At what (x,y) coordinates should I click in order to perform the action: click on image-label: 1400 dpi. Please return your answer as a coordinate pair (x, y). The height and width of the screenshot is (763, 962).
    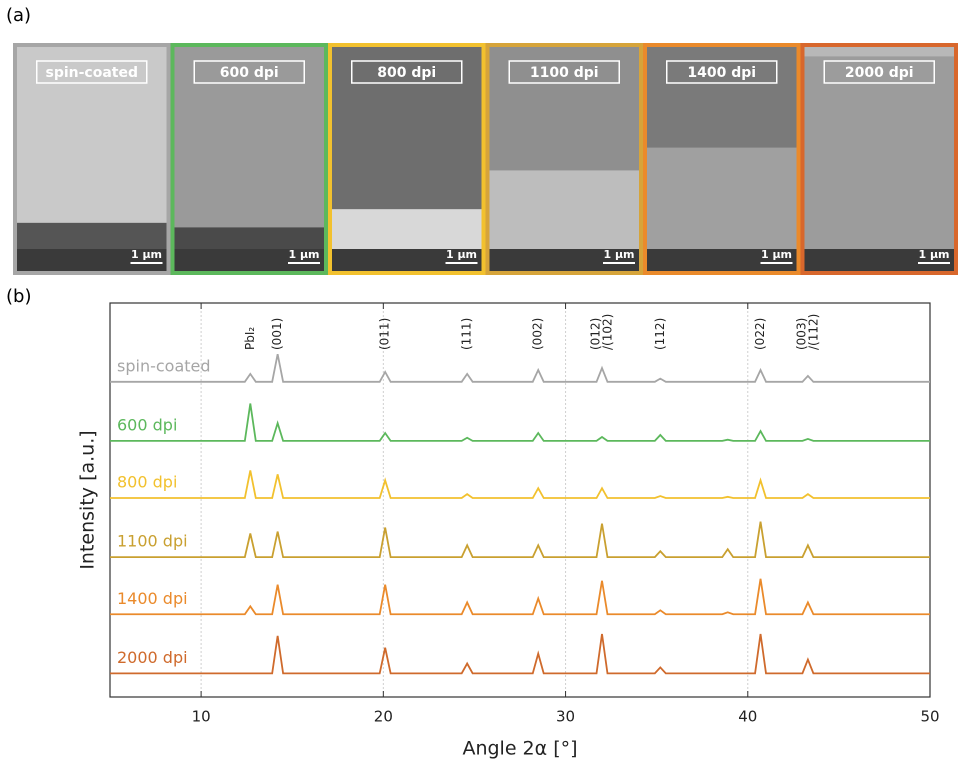
    Looking at the image, I should click on (721, 73).